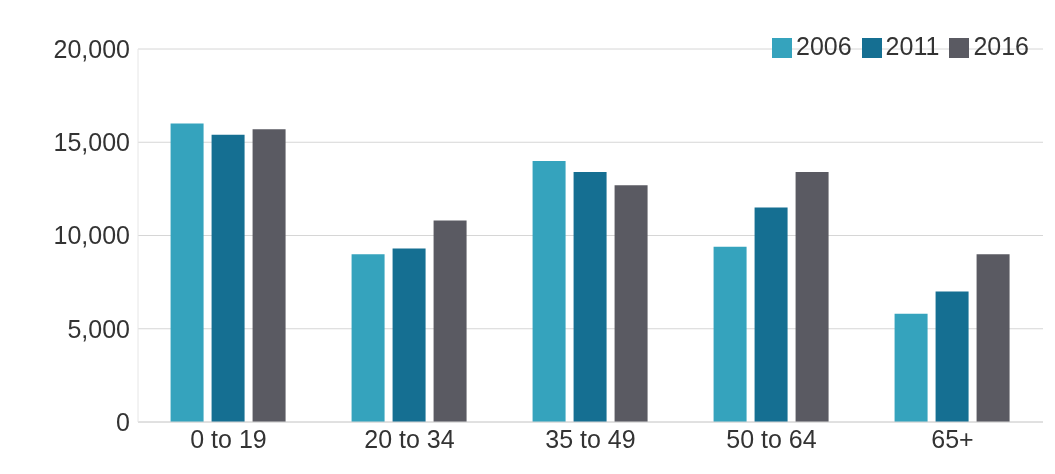  What do you see at coordinates (590, 438) in the screenshot?
I see `x-tick-label: 35 to 49` at bounding box center [590, 438].